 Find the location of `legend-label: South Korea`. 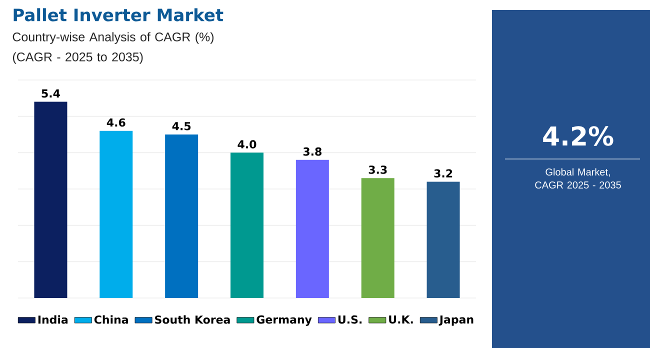

legend-label: South Korea is located at coordinates (192, 319).